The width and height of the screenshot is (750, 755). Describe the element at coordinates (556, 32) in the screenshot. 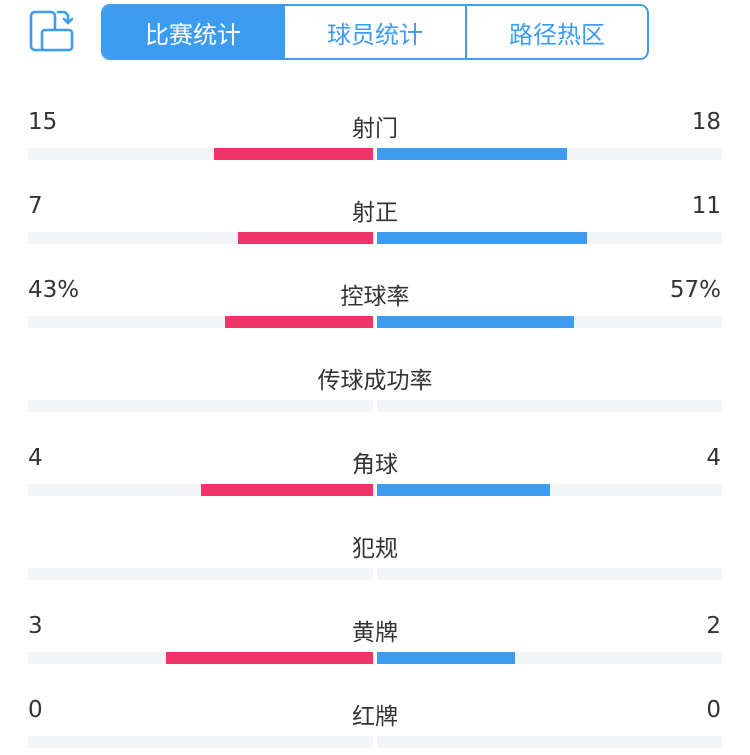

I see `tab-heatmap: 路径热区` at that location.